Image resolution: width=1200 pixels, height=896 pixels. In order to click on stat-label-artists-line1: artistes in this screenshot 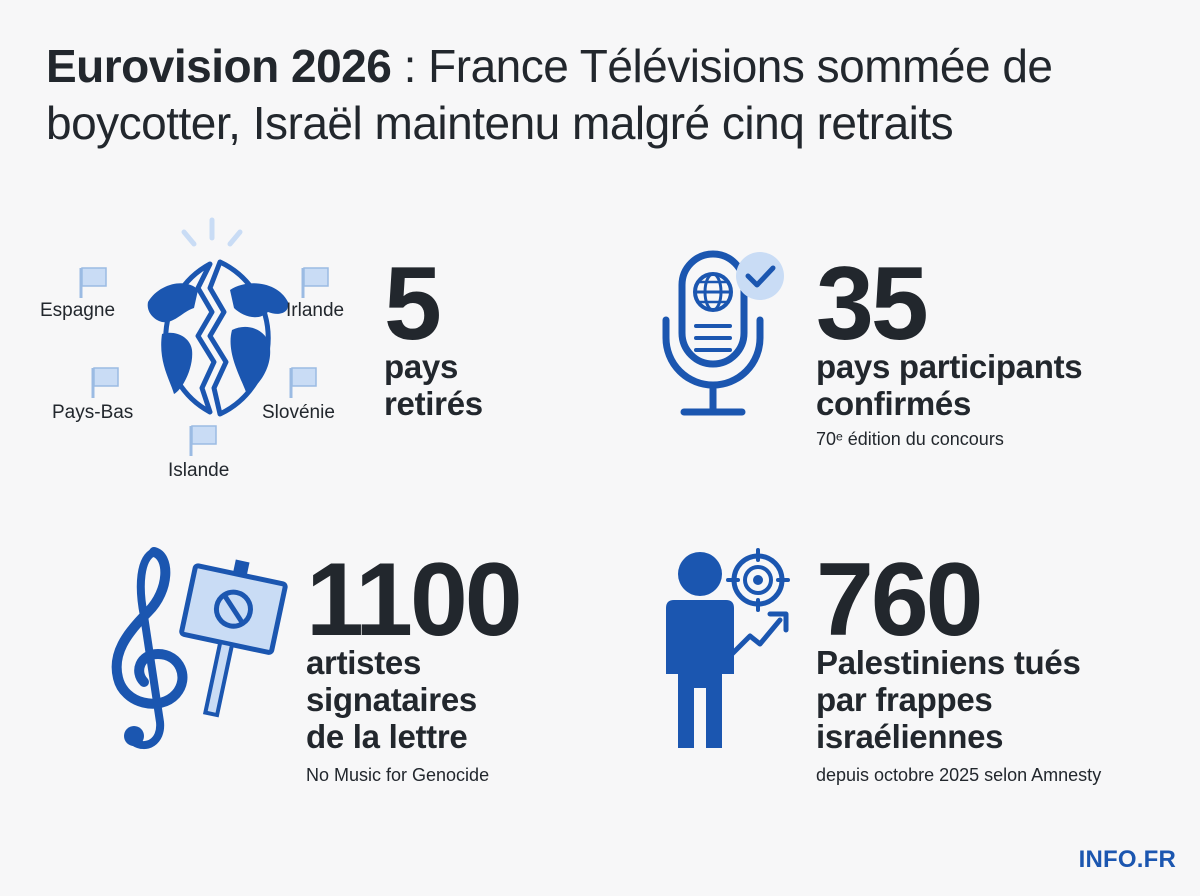, I will do `click(364, 662)`.